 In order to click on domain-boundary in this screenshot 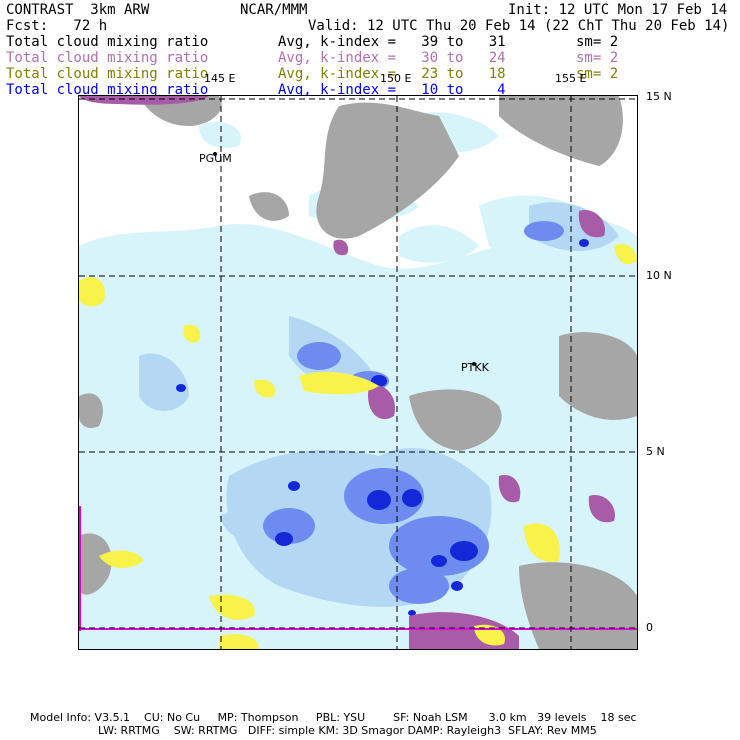, I will do `click(358, 568)`.